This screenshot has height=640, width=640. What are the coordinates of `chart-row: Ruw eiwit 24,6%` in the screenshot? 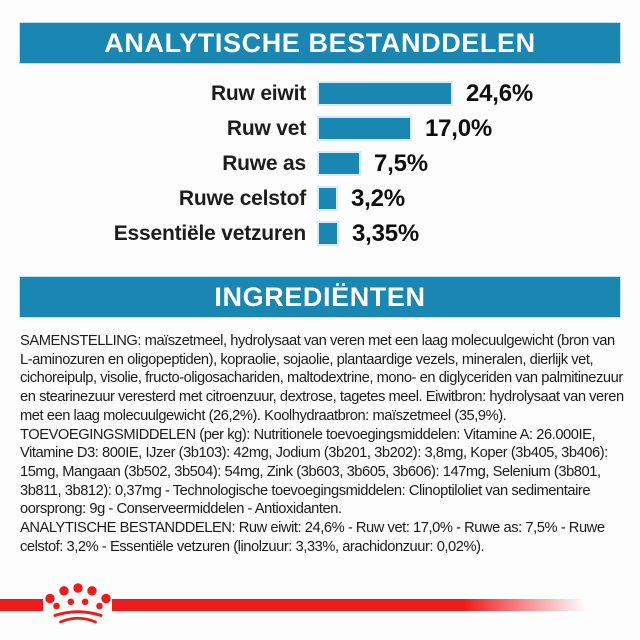 It's located at (320, 93).